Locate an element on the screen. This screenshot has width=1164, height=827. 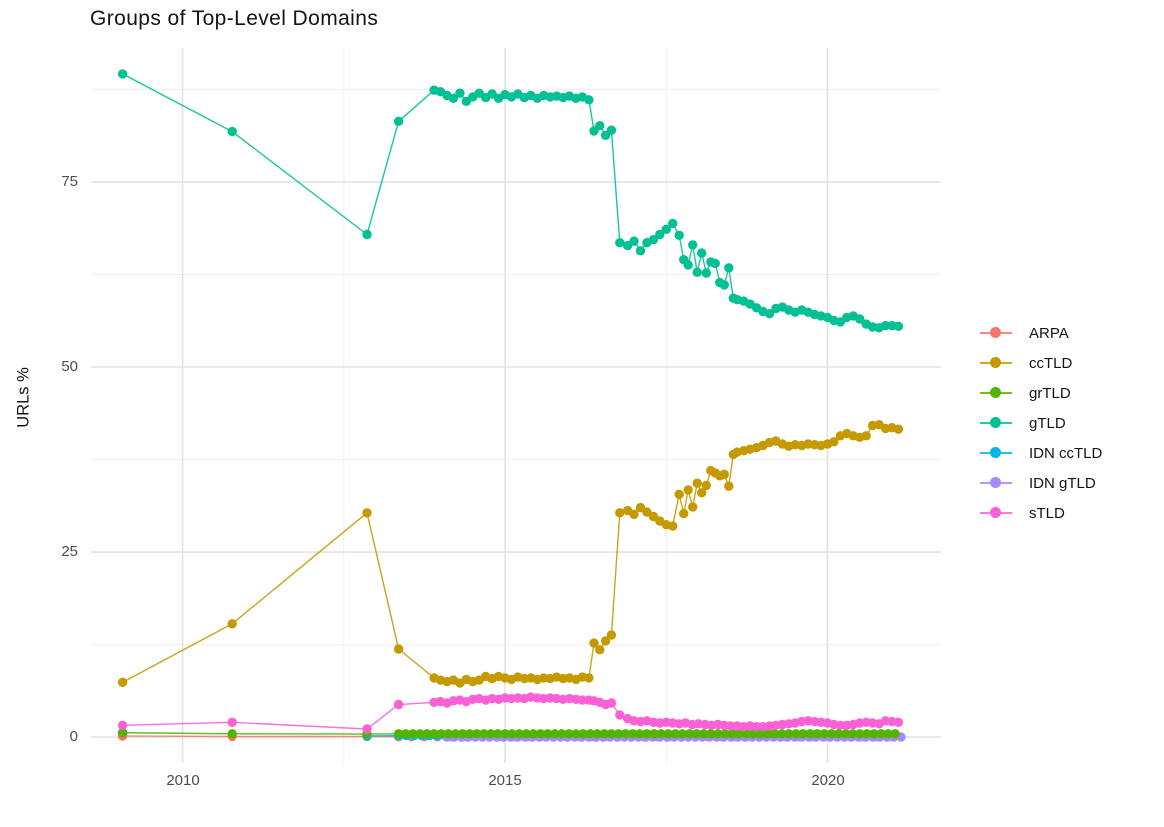
legend-label: grTLD is located at coordinates (1050, 393).